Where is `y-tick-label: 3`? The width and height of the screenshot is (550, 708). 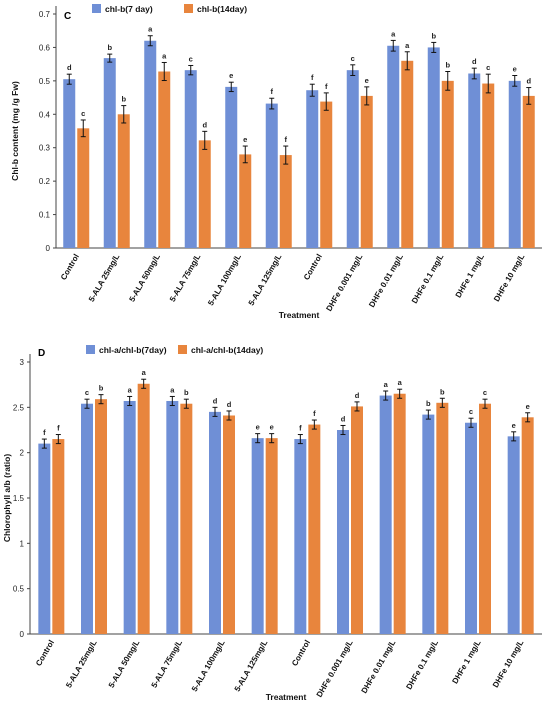
y-tick-label: 3 is located at coordinates (22, 362).